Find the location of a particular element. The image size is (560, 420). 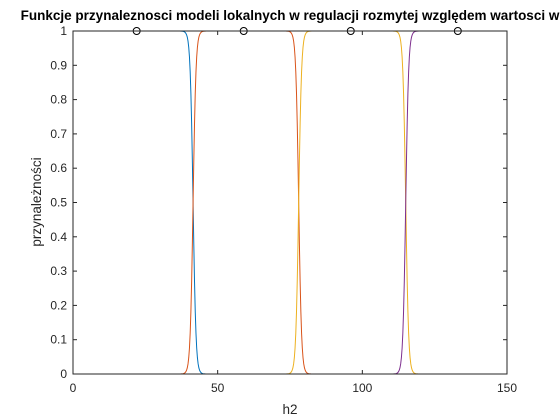

y-tick-label: 0.9 is located at coordinates (58, 65).